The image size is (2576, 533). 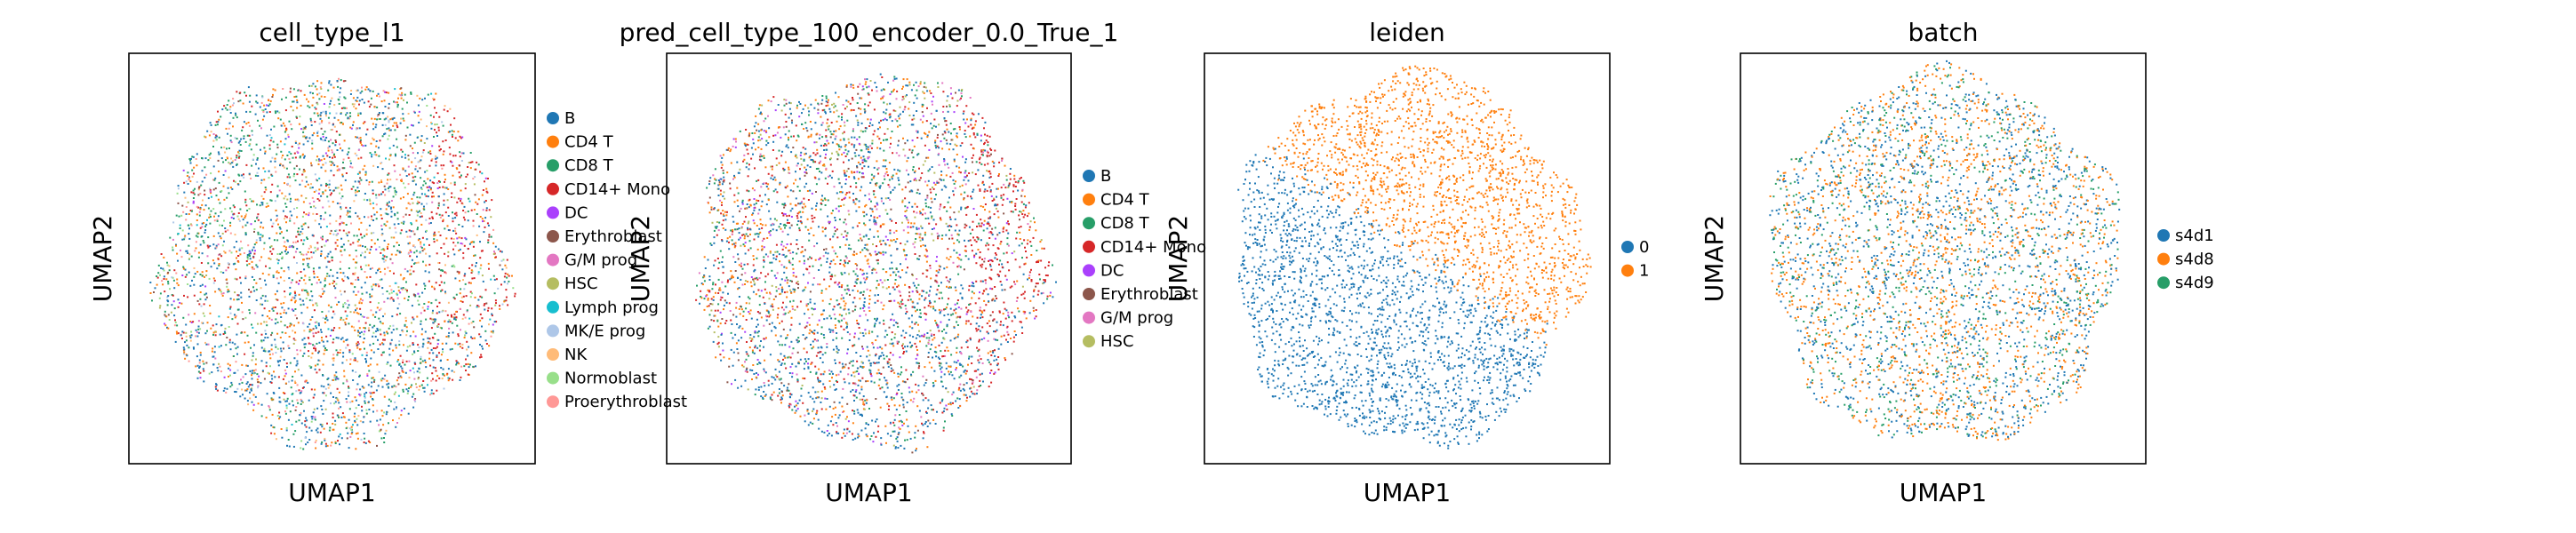 I want to click on legend-item: Lymph prog, so click(x=603, y=307).